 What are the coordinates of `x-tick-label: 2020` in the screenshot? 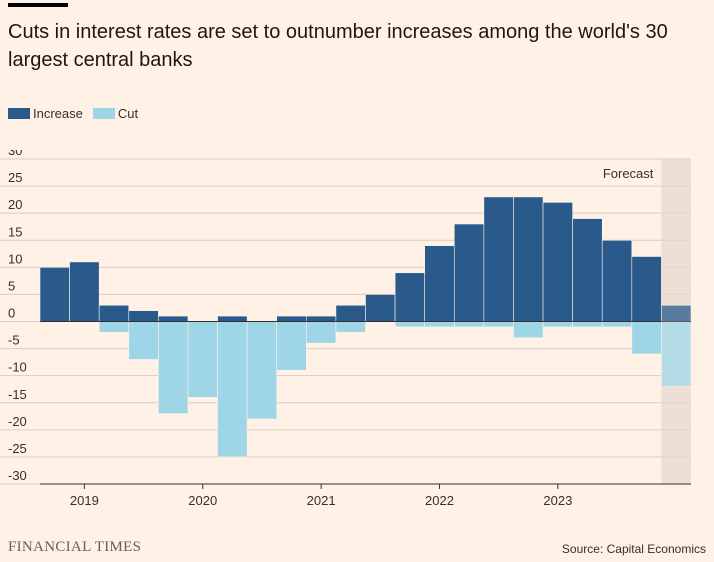 It's located at (202, 500).